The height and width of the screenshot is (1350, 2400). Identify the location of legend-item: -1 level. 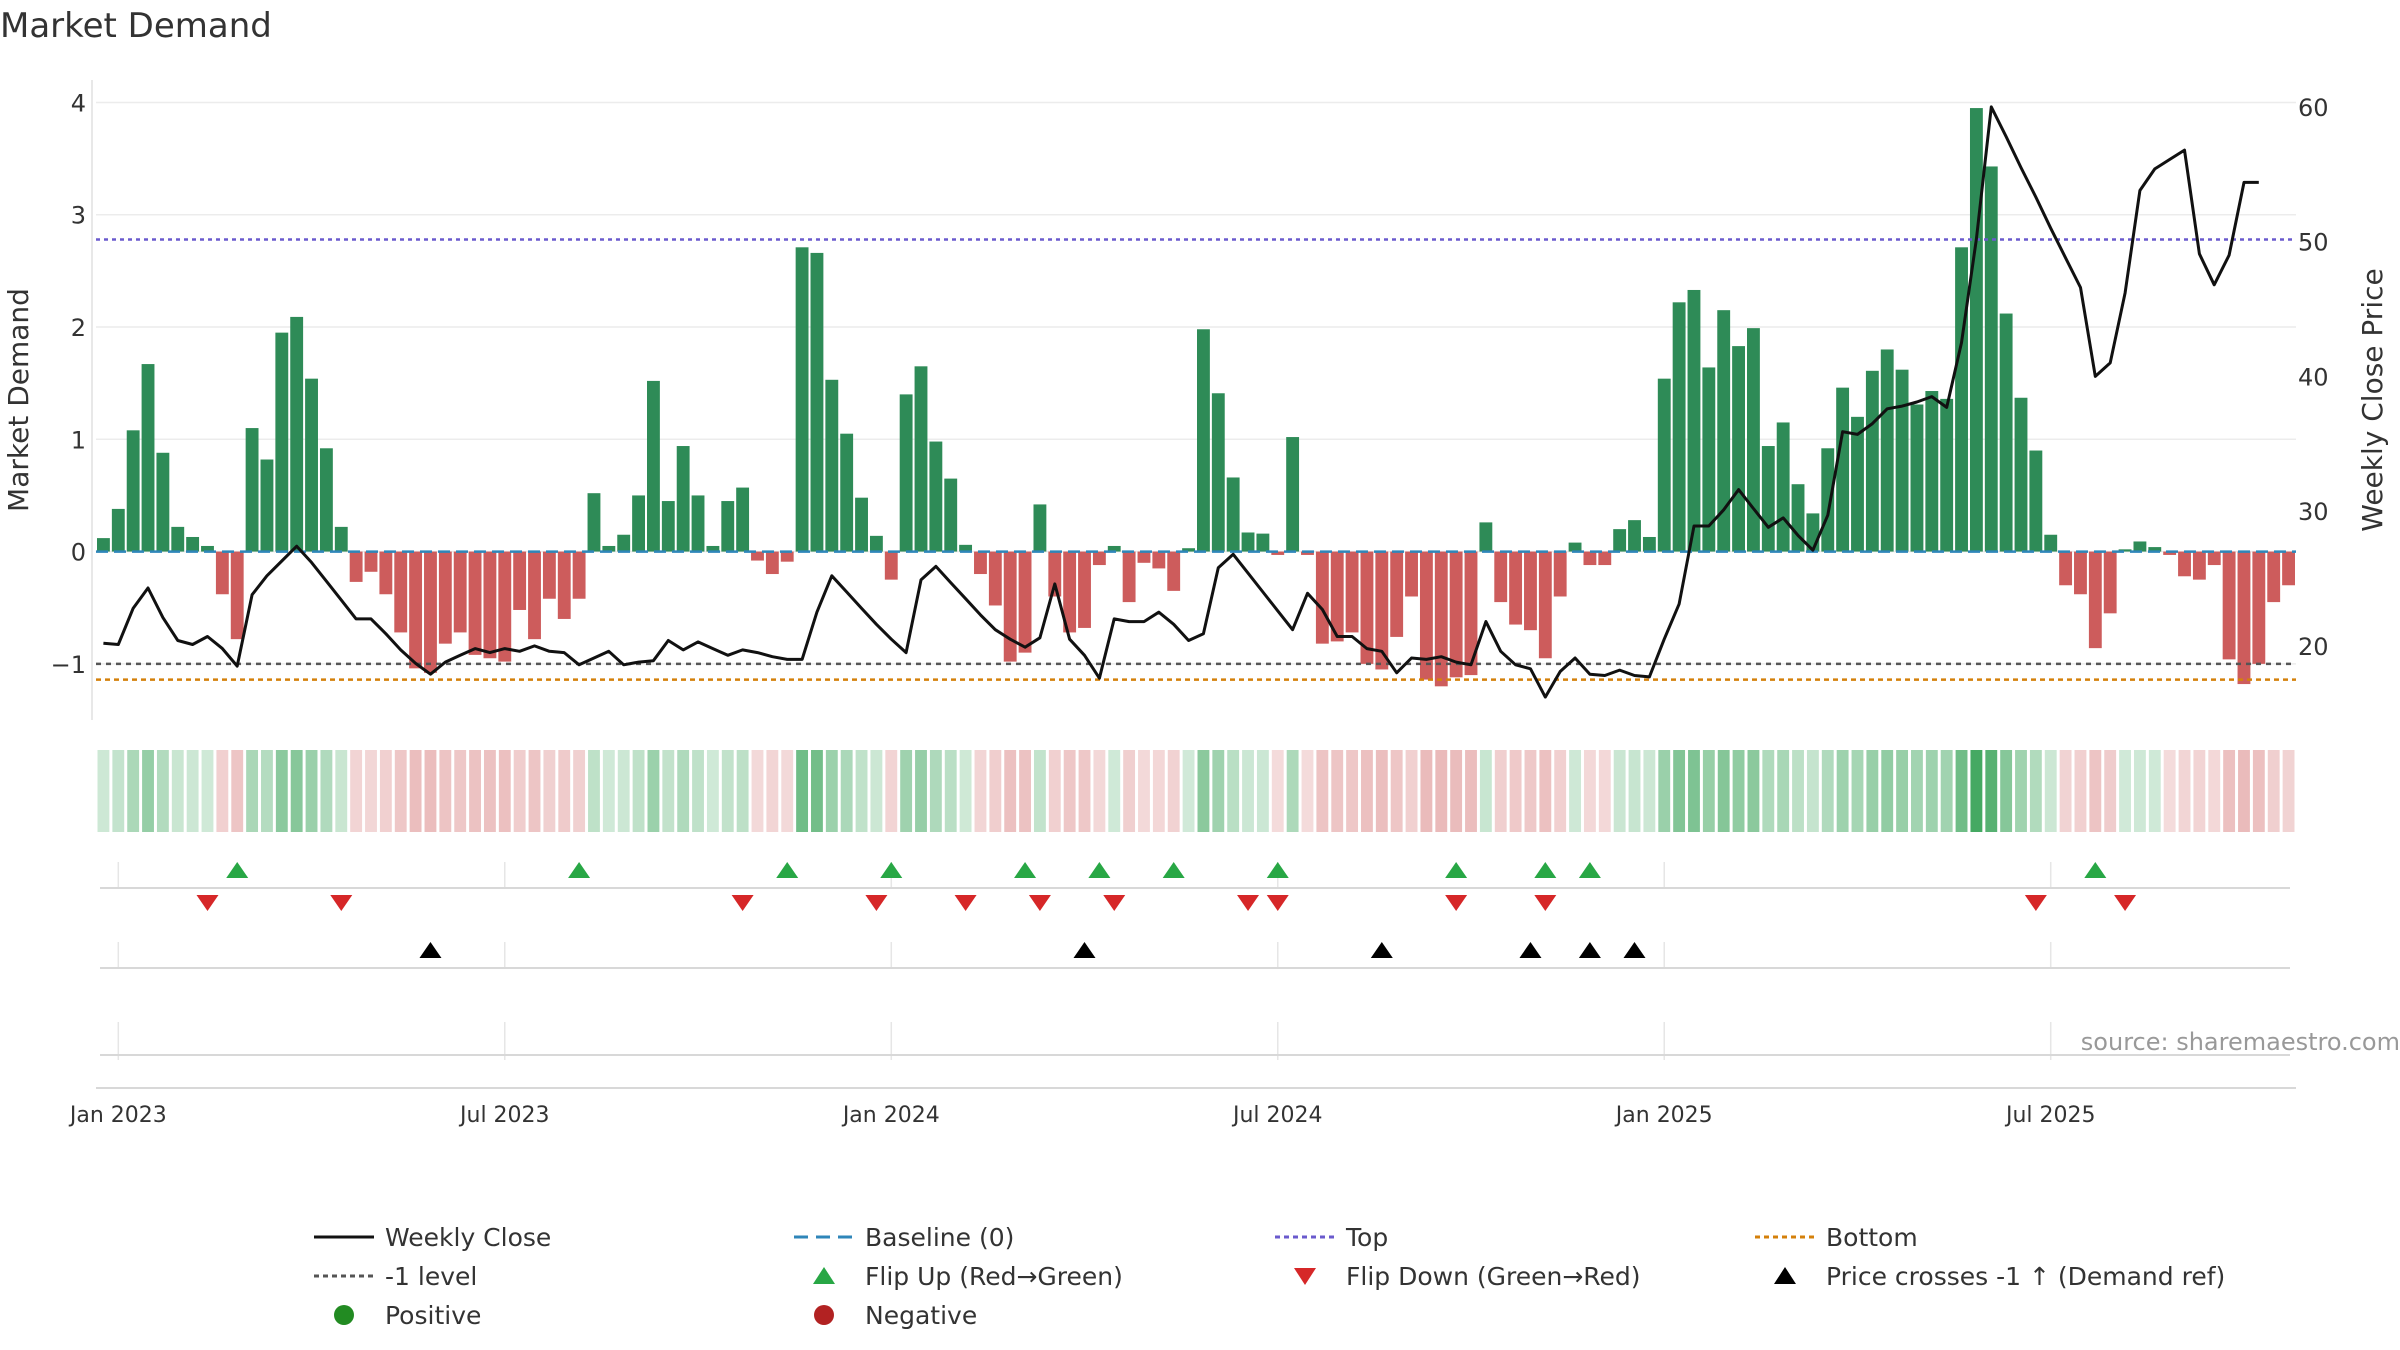
(395, 1276).